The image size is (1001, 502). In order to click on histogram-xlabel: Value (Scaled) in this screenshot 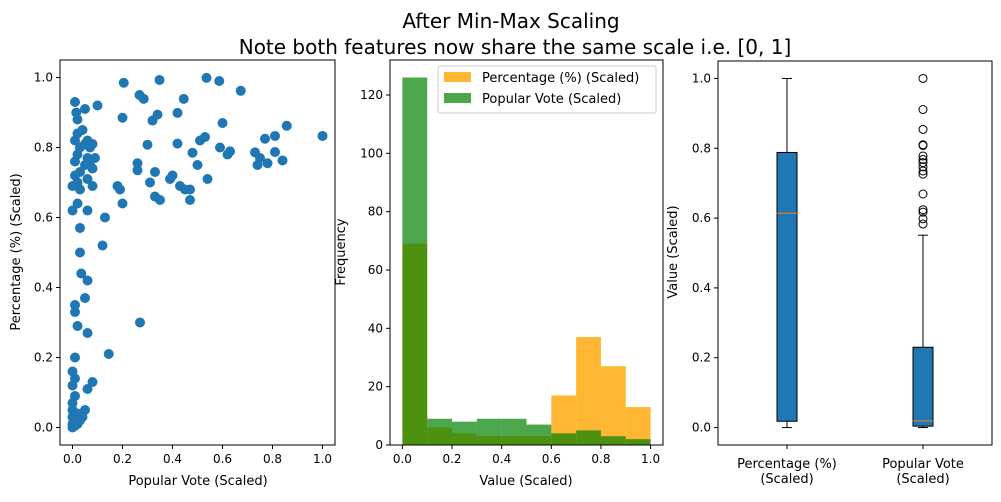, I will do `click(525, 481)`.